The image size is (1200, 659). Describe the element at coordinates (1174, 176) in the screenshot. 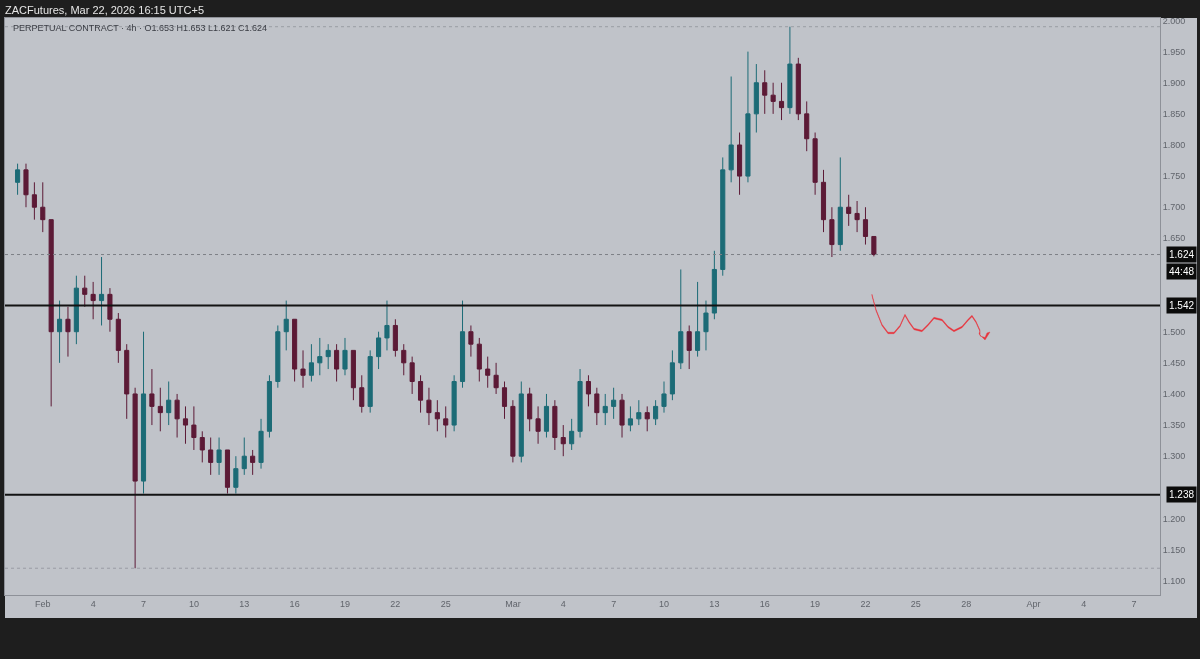

I see `y-tick-label: 1.750` at that location.